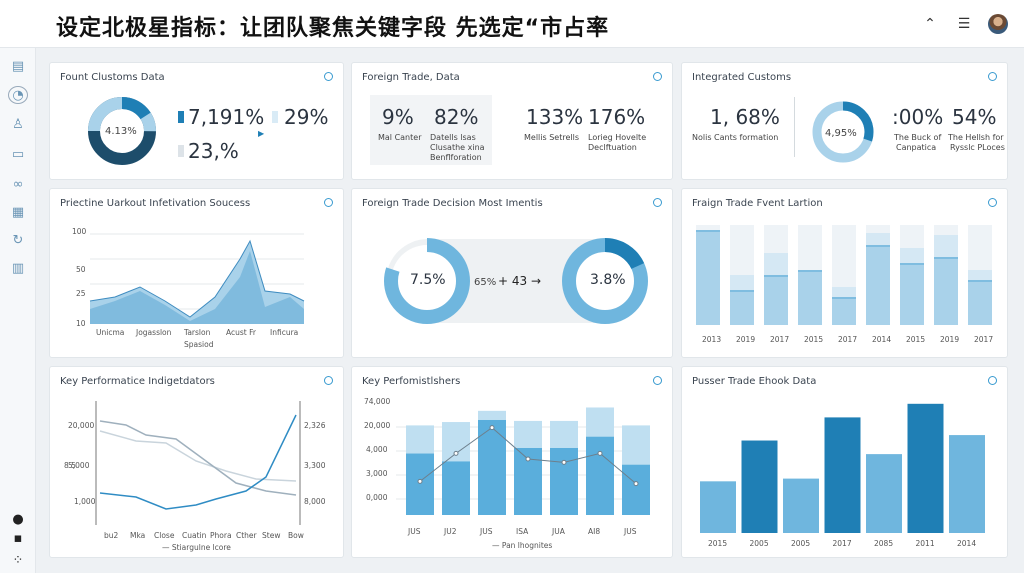 The image size is (1024, 573). What do you see at coordinates (754, 381) in the screenshot?
I see `card-title: Pusser Trade Ehook Data` at bounding box center [754, 381].